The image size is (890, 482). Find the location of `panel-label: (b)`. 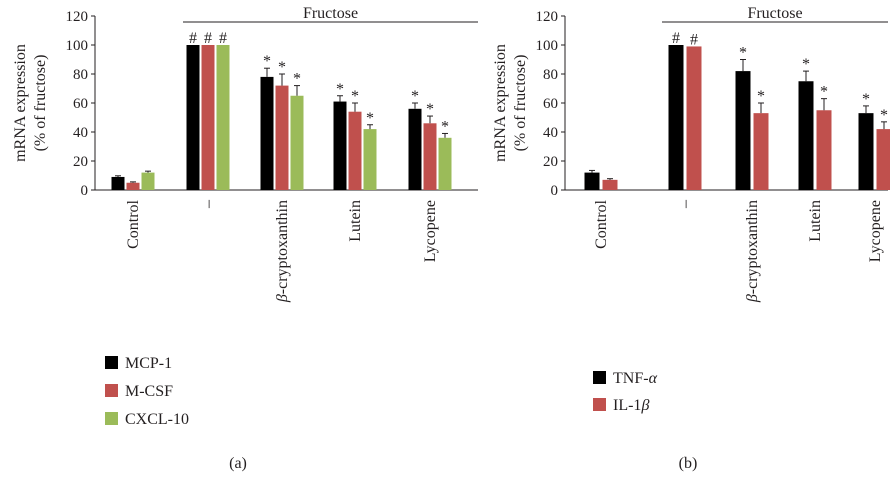

panel-label: (b) is located at coordinates (688, 463).